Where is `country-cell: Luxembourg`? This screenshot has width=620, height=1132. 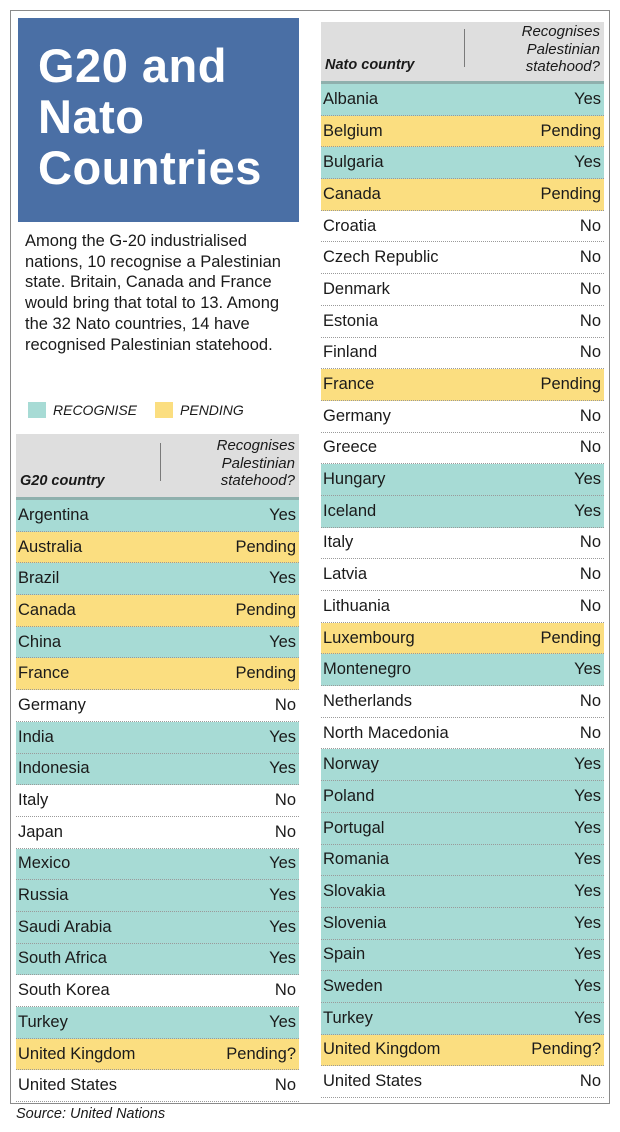
country-cell: Luxembourg is located at coordinates (369, 637).